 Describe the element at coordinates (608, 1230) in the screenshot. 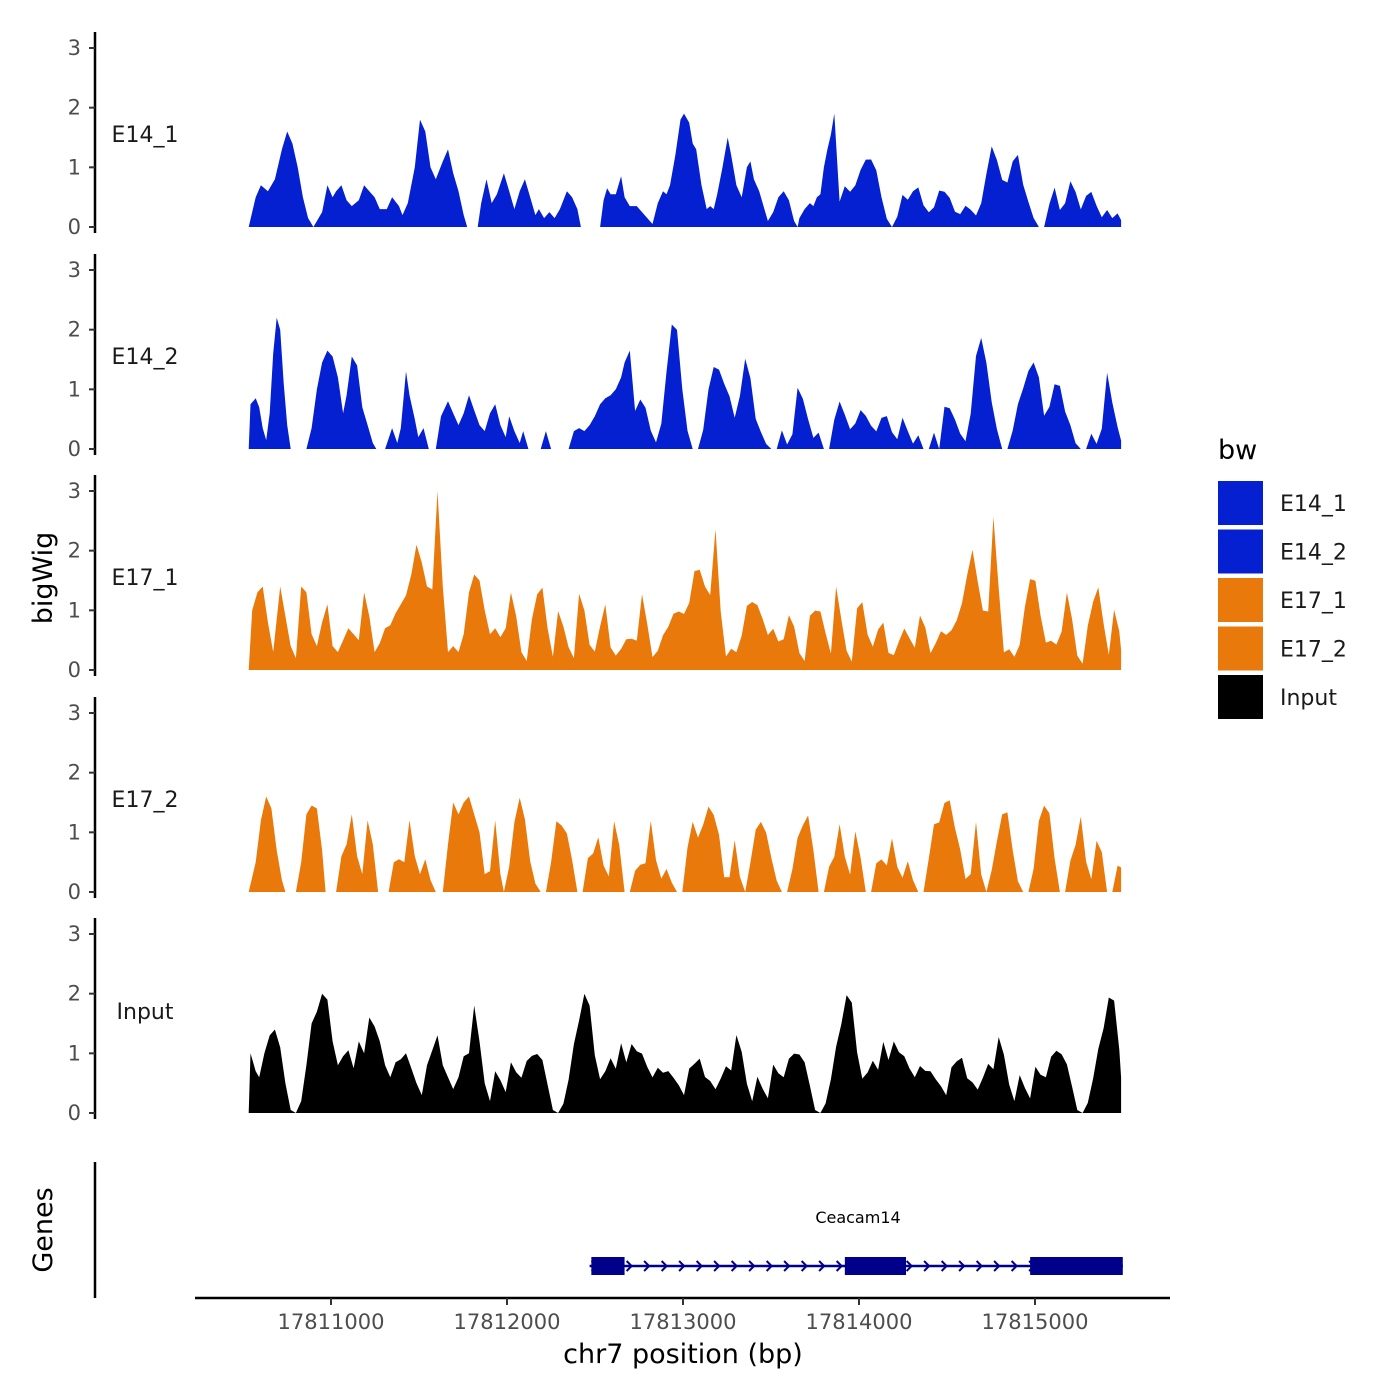

I see `genes-track: Ceacam14` at that location.